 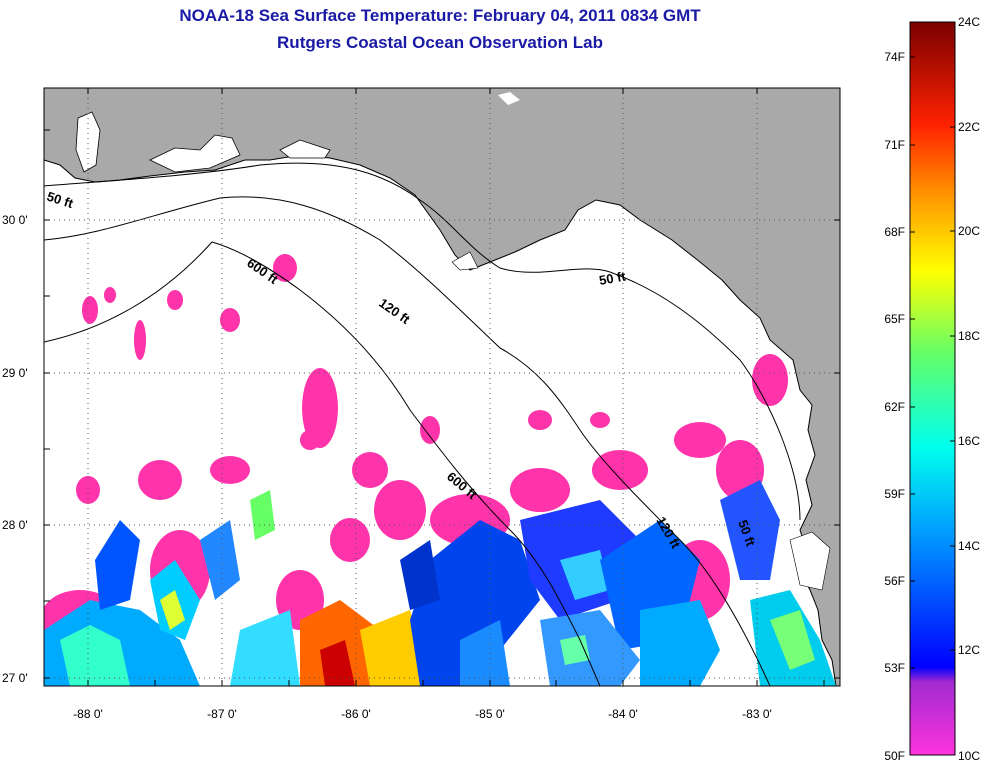 I want to click on contour-label: 50 ft, so click(x=613, y=278).